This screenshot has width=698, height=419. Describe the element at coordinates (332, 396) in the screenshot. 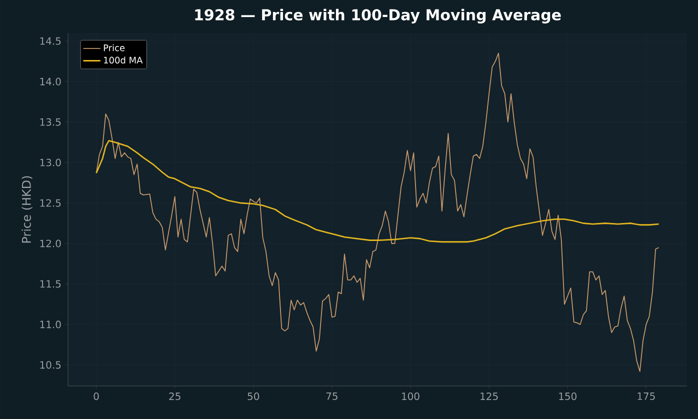

I see `x-tick-label: 75` at that location.